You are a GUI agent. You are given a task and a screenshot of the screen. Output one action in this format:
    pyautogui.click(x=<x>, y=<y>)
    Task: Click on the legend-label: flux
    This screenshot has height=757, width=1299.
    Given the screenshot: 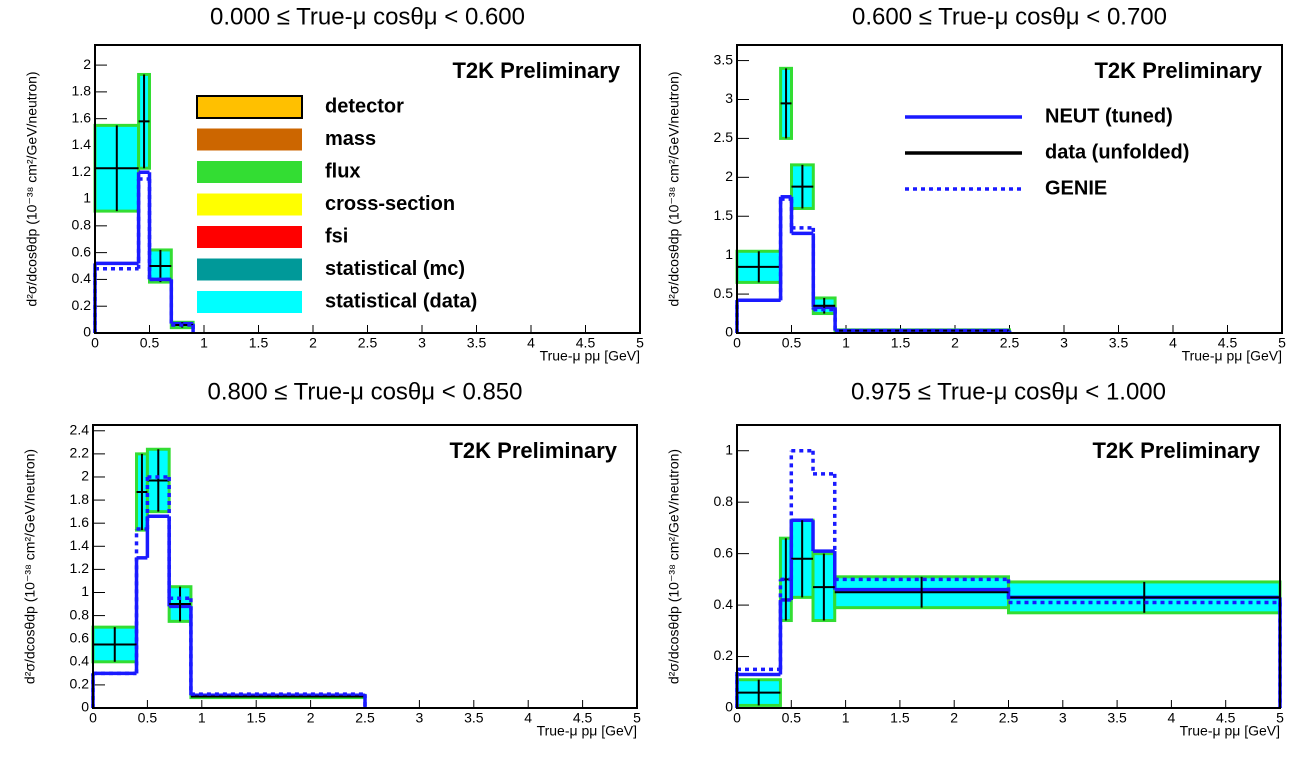 What is the action you would take?
    pyautogui.click(x=343, y=171)
    